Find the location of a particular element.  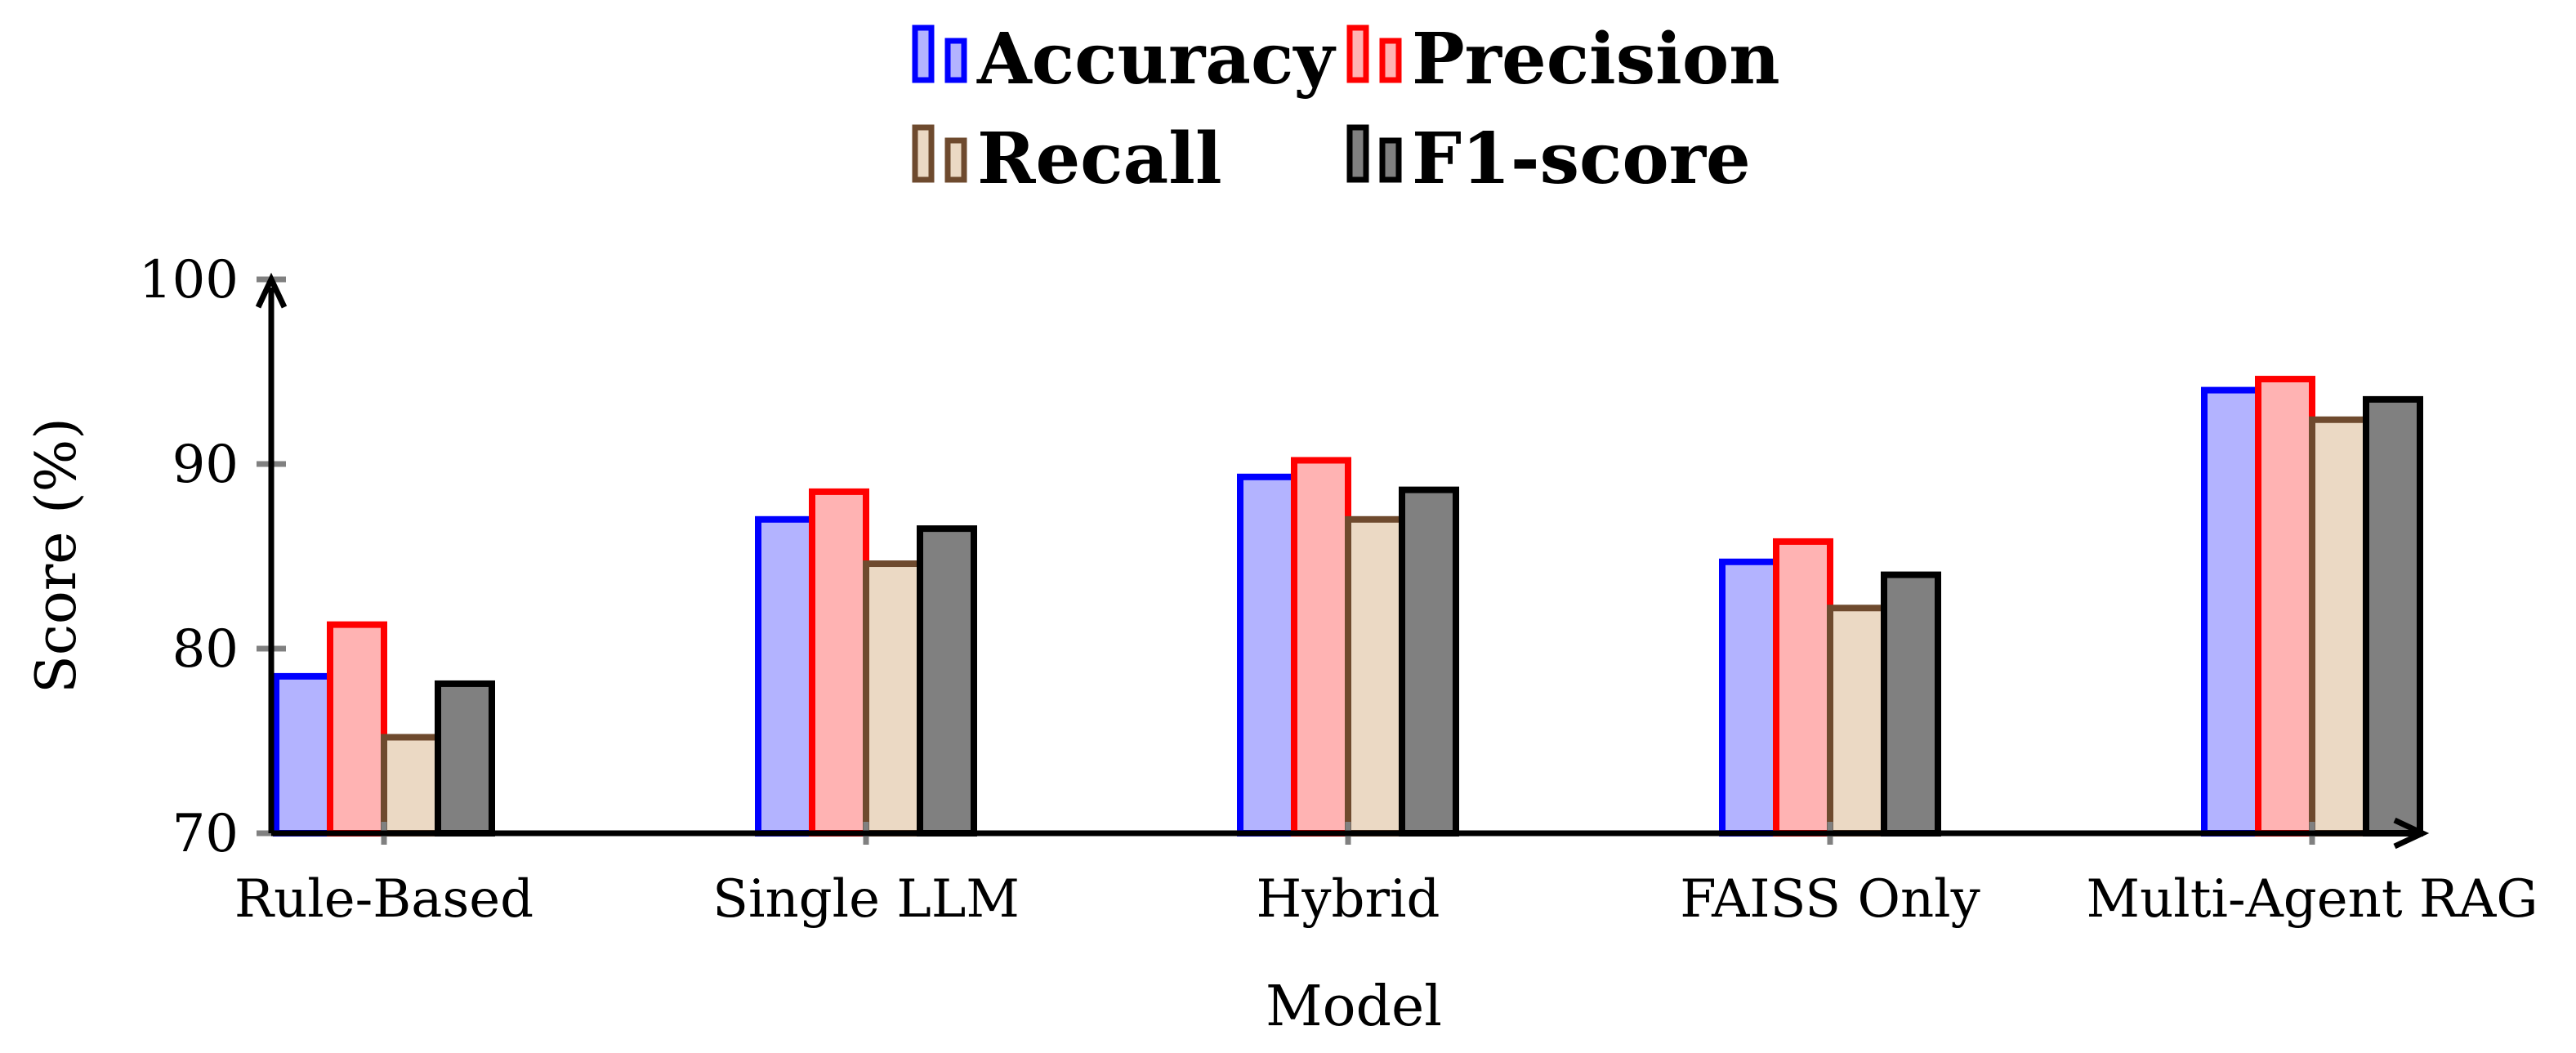

y-tick-label-70: 70 is located at coordinates (206, 834).